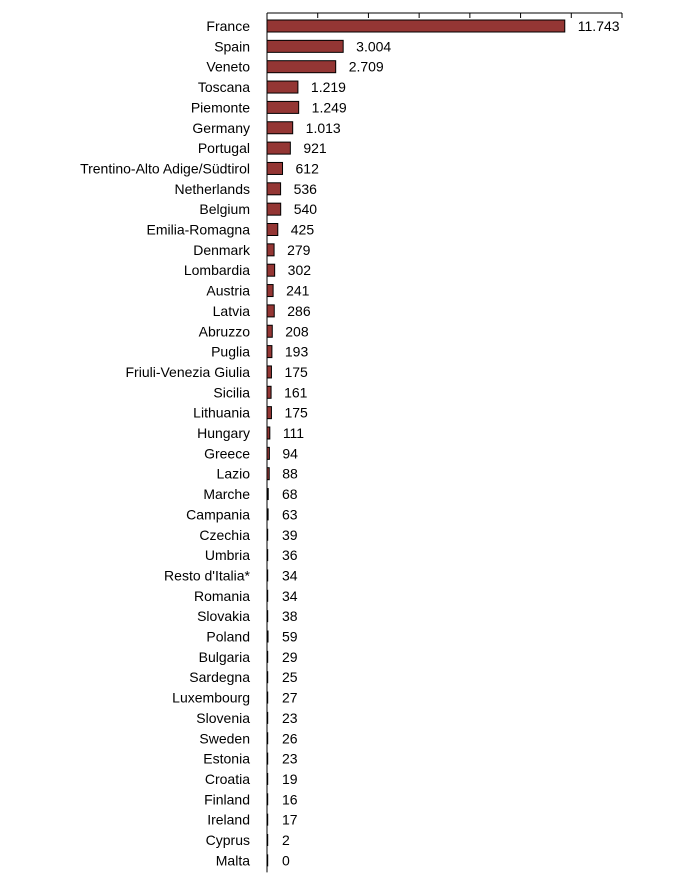  Describe the element at coordinates (290, 657) in the screenshot. I see `value-label: 29` at that location.